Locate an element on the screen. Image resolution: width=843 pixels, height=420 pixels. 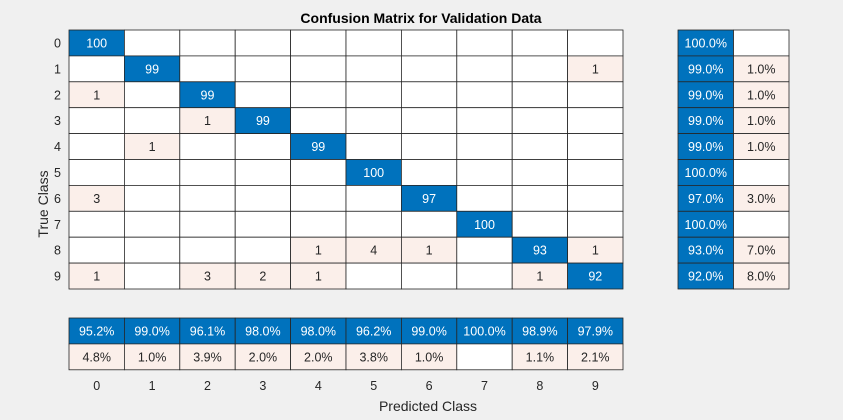
row-summary-incorrect-3-bg is located at coordinates (761, 120).